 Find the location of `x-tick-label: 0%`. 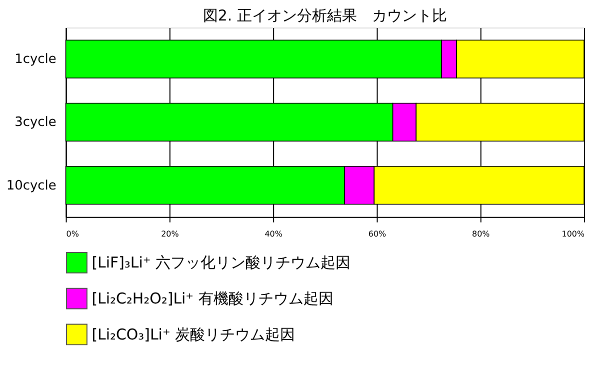

x-tick-label: 0% is located at coordinates (73, 233).